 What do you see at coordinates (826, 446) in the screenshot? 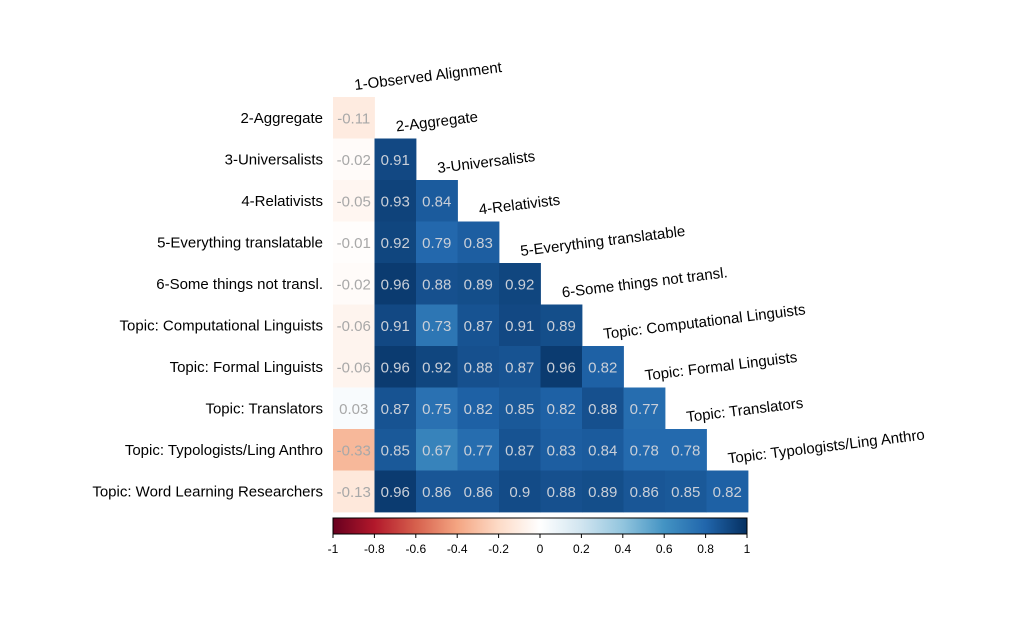
I see `column-label: Topic: Typologists/Ling Anthro` at bounding box center [826, 446].